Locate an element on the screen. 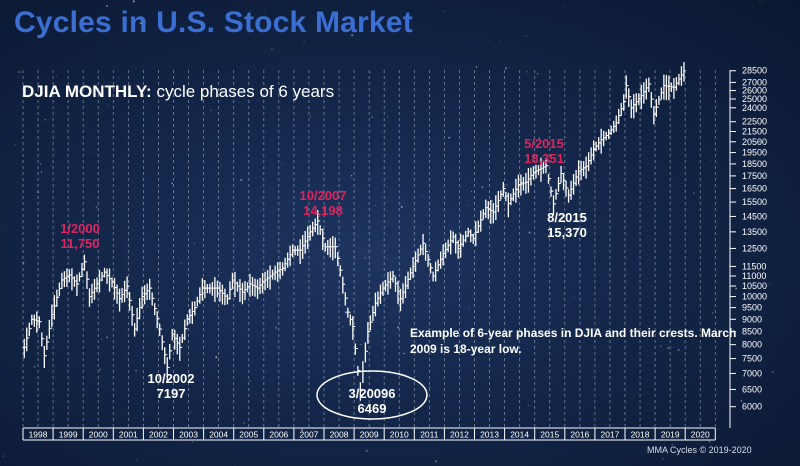  x-tick-label: 2013 is located at coordinates (489, 435).